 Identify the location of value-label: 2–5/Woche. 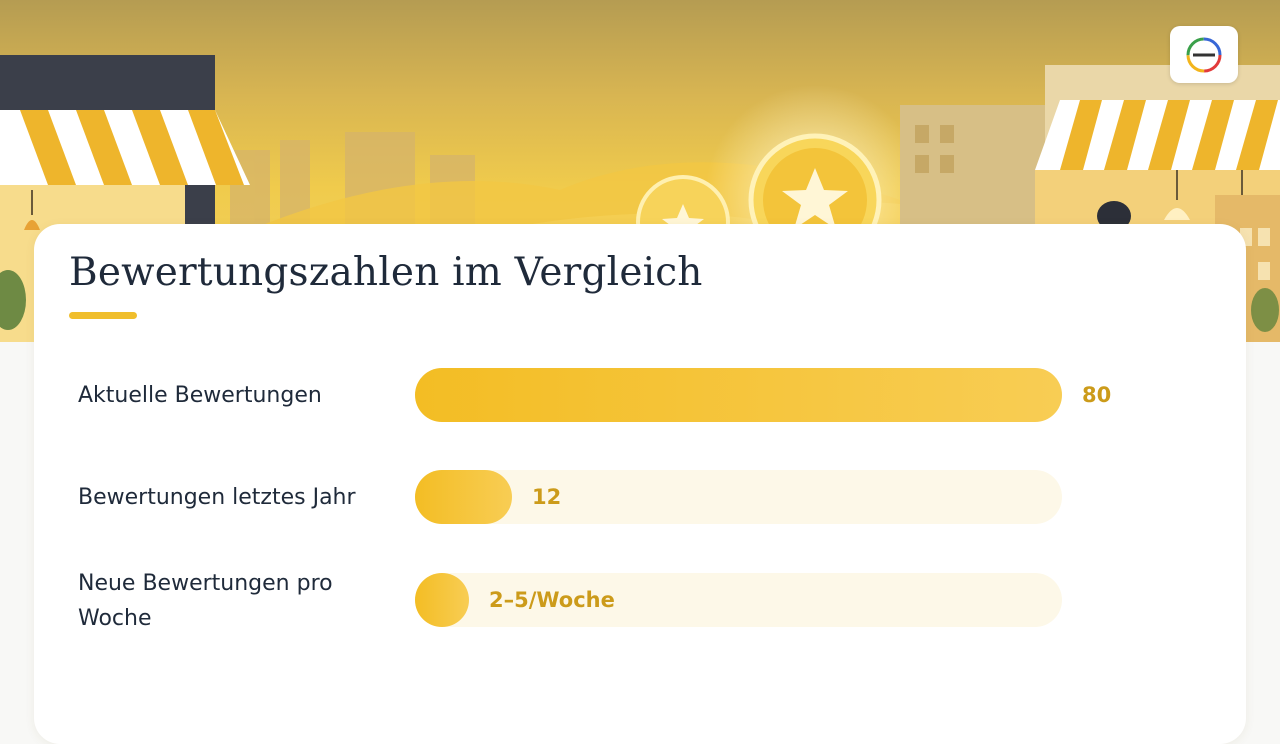
(552, 600).